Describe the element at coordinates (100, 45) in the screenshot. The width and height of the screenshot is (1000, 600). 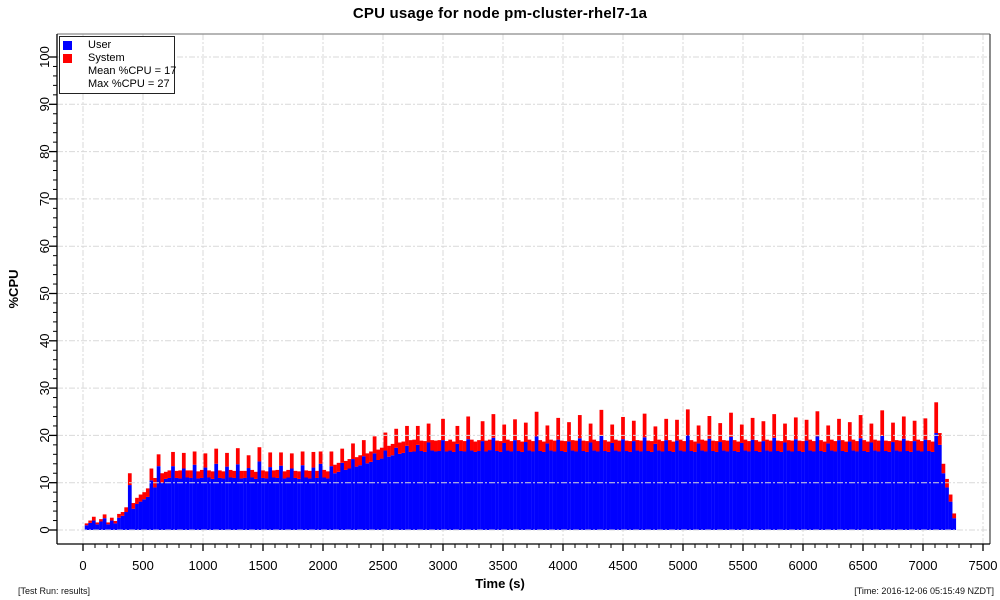
I see `legend-label-user: User` at that location.